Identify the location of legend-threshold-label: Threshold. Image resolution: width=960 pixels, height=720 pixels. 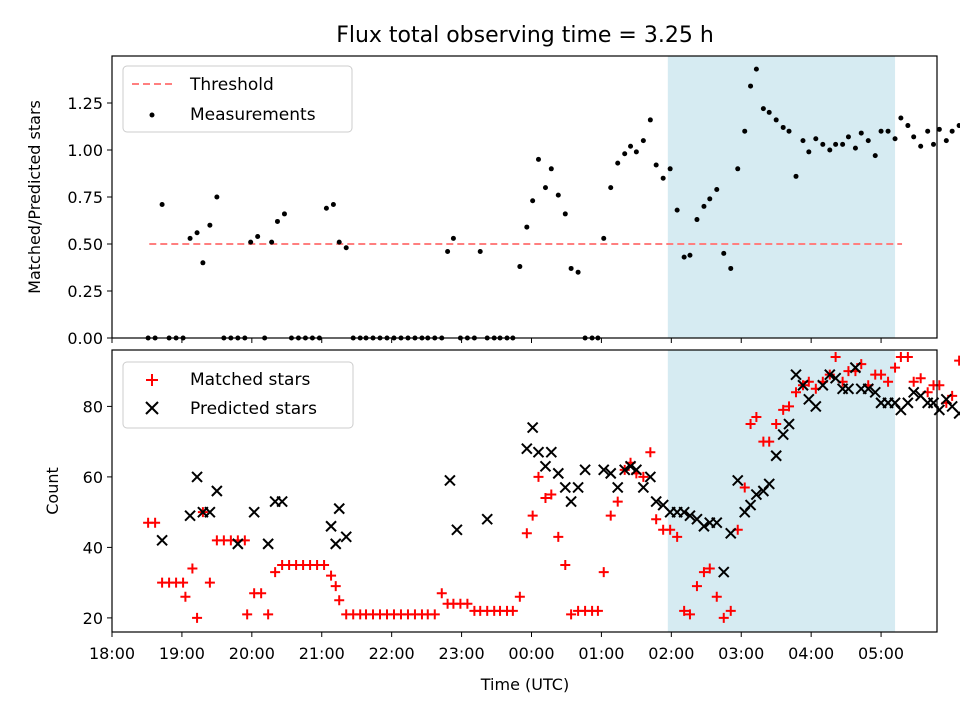
(231, 85).